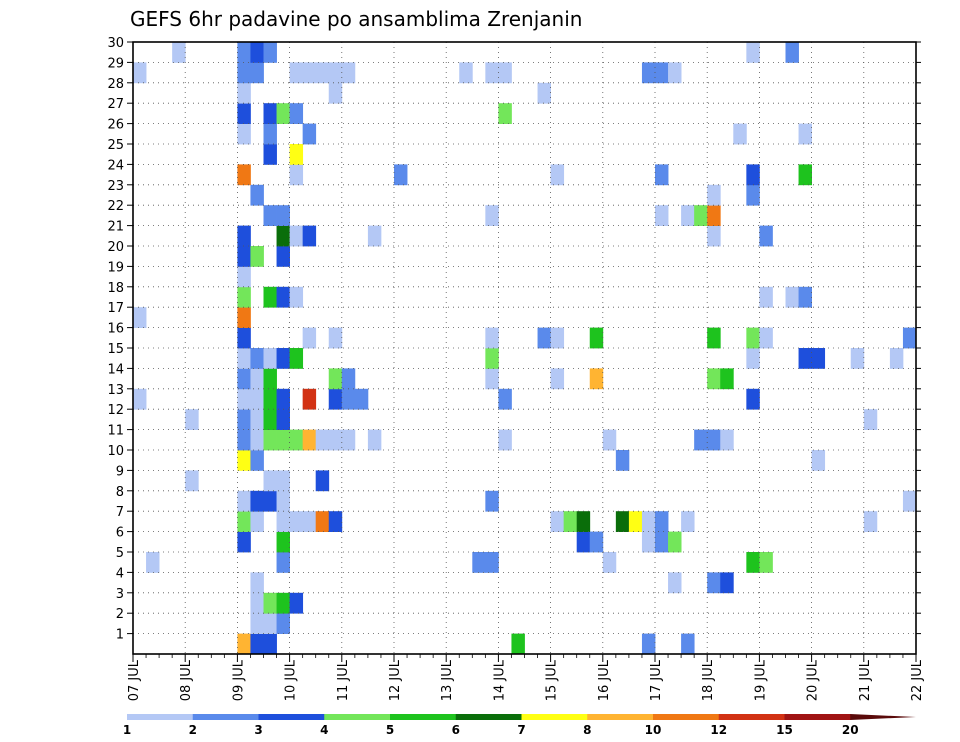 Image resolution: width=960 pixels, height=742 pixels. I want to click on x-tick-label: 10 JUL, so click(291, 680).